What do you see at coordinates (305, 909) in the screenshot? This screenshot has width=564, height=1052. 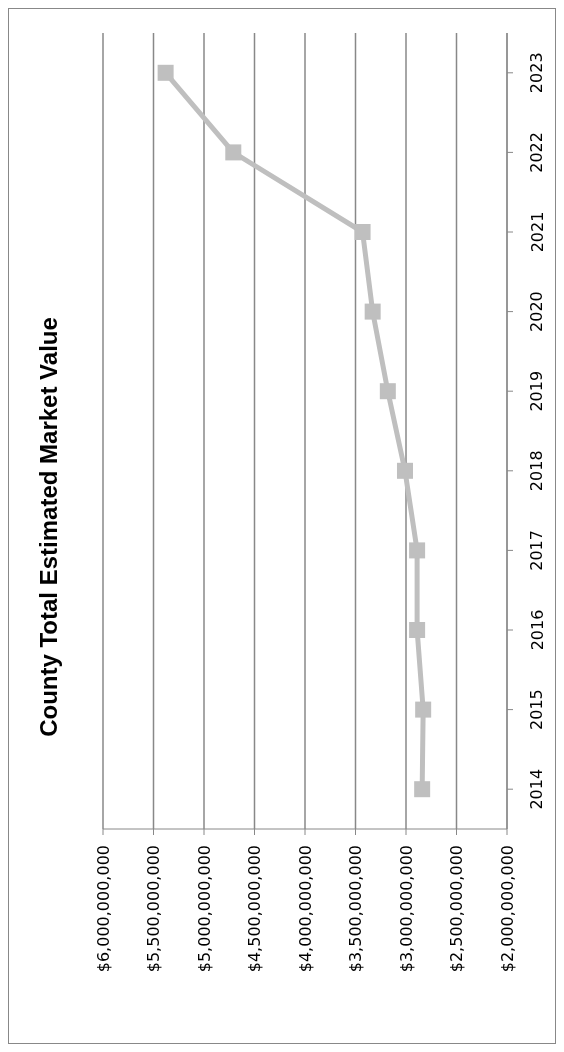 I see `x-tick-label: $4,000,000,000` at bounding box center [305, 909].